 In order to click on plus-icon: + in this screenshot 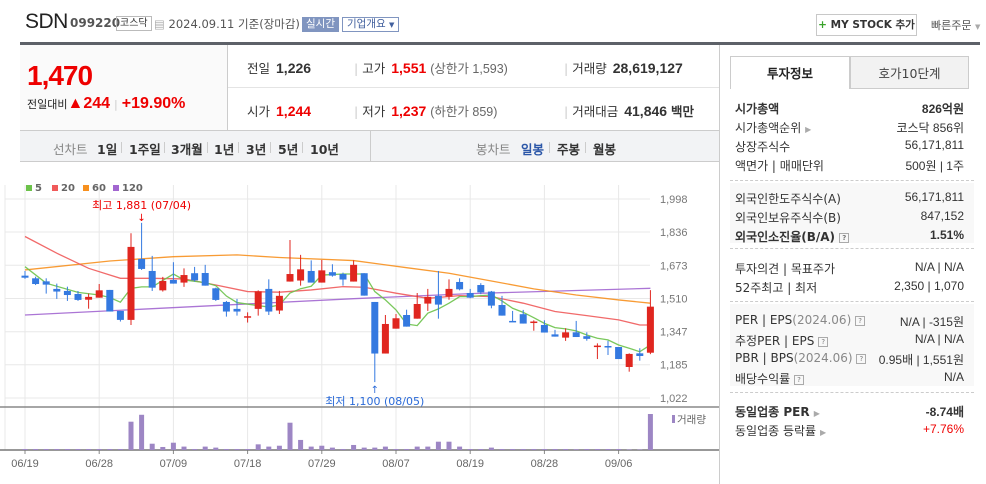, I will do `click(822, 25)`.